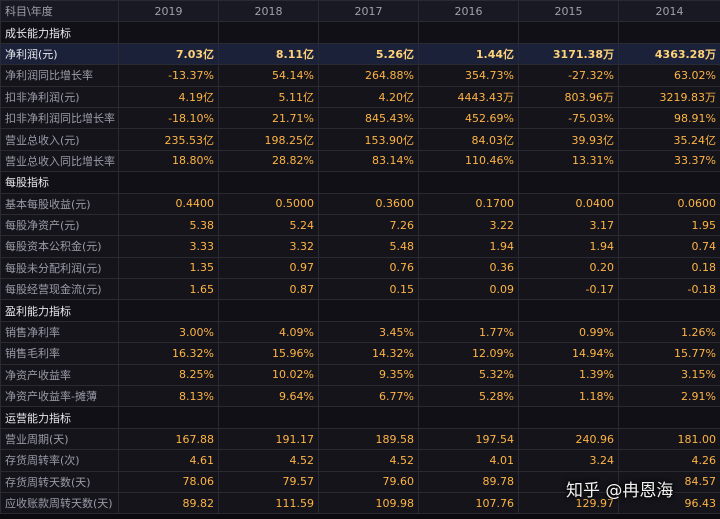  Describe the element at coordinates (59, 54) in the screenshot. I see `row-label: 净利润(元)` at that location.